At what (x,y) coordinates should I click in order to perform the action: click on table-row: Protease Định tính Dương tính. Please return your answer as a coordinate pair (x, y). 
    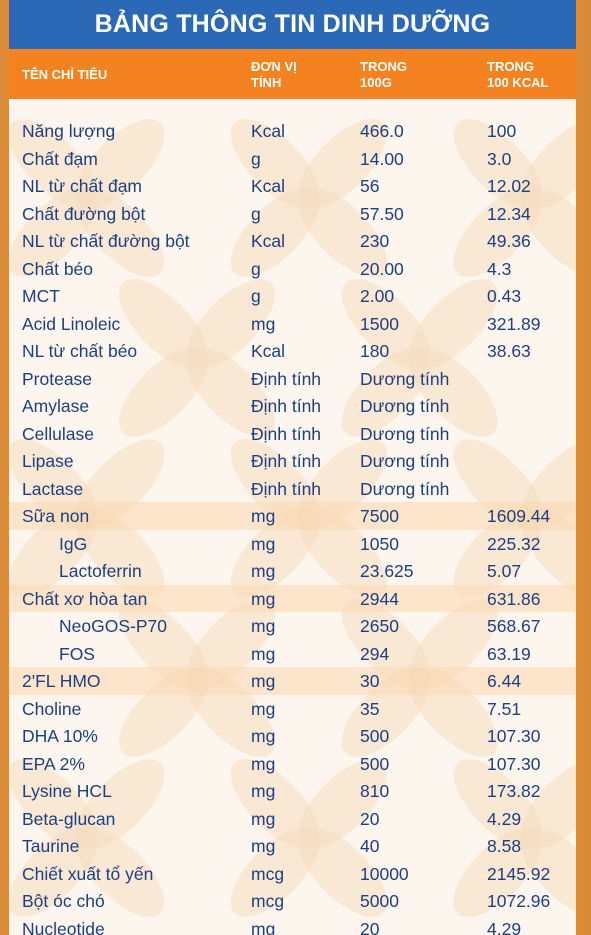
    Looking at the image, I should click on (292, 379).